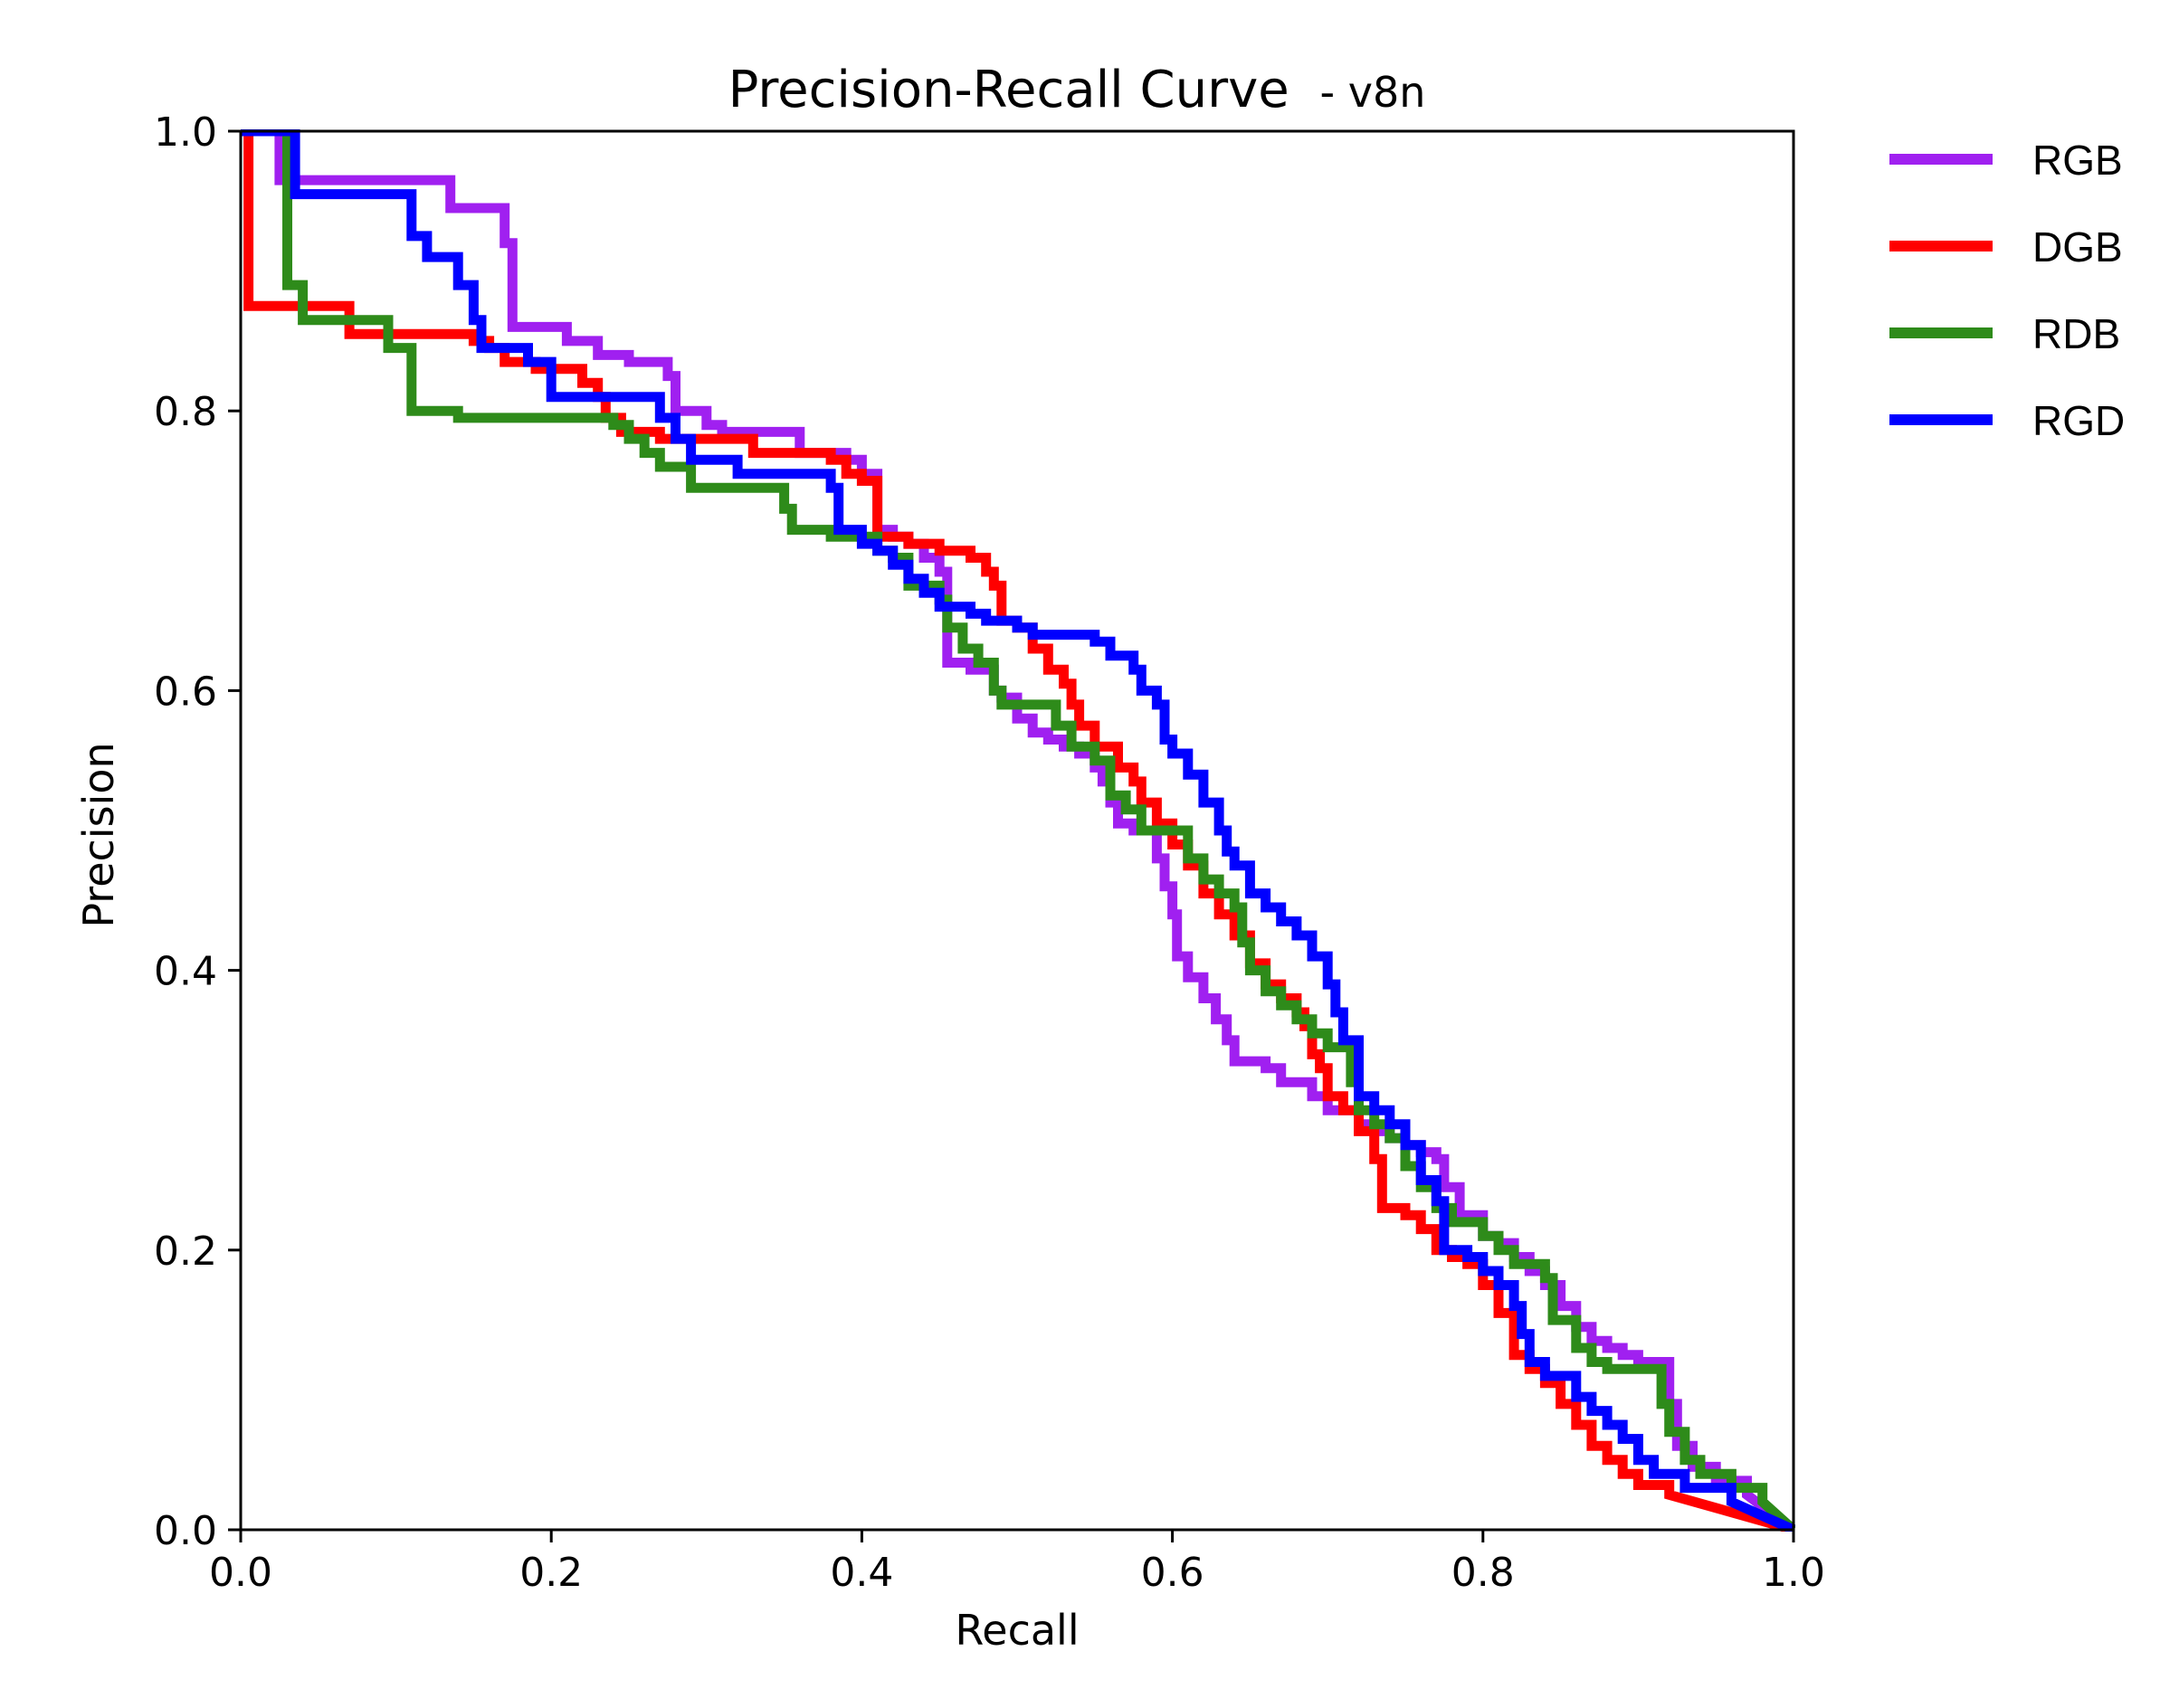 Image resolution: width=2160 pixels, height=1708 pixels. I want to click on legend-label-rgd: RGD, so click(2078, 420).